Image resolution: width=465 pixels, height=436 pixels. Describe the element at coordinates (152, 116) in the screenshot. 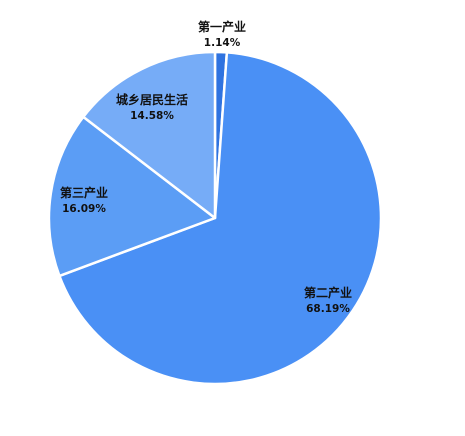

I see `slice-label-value-4: 14.58%` at that location.